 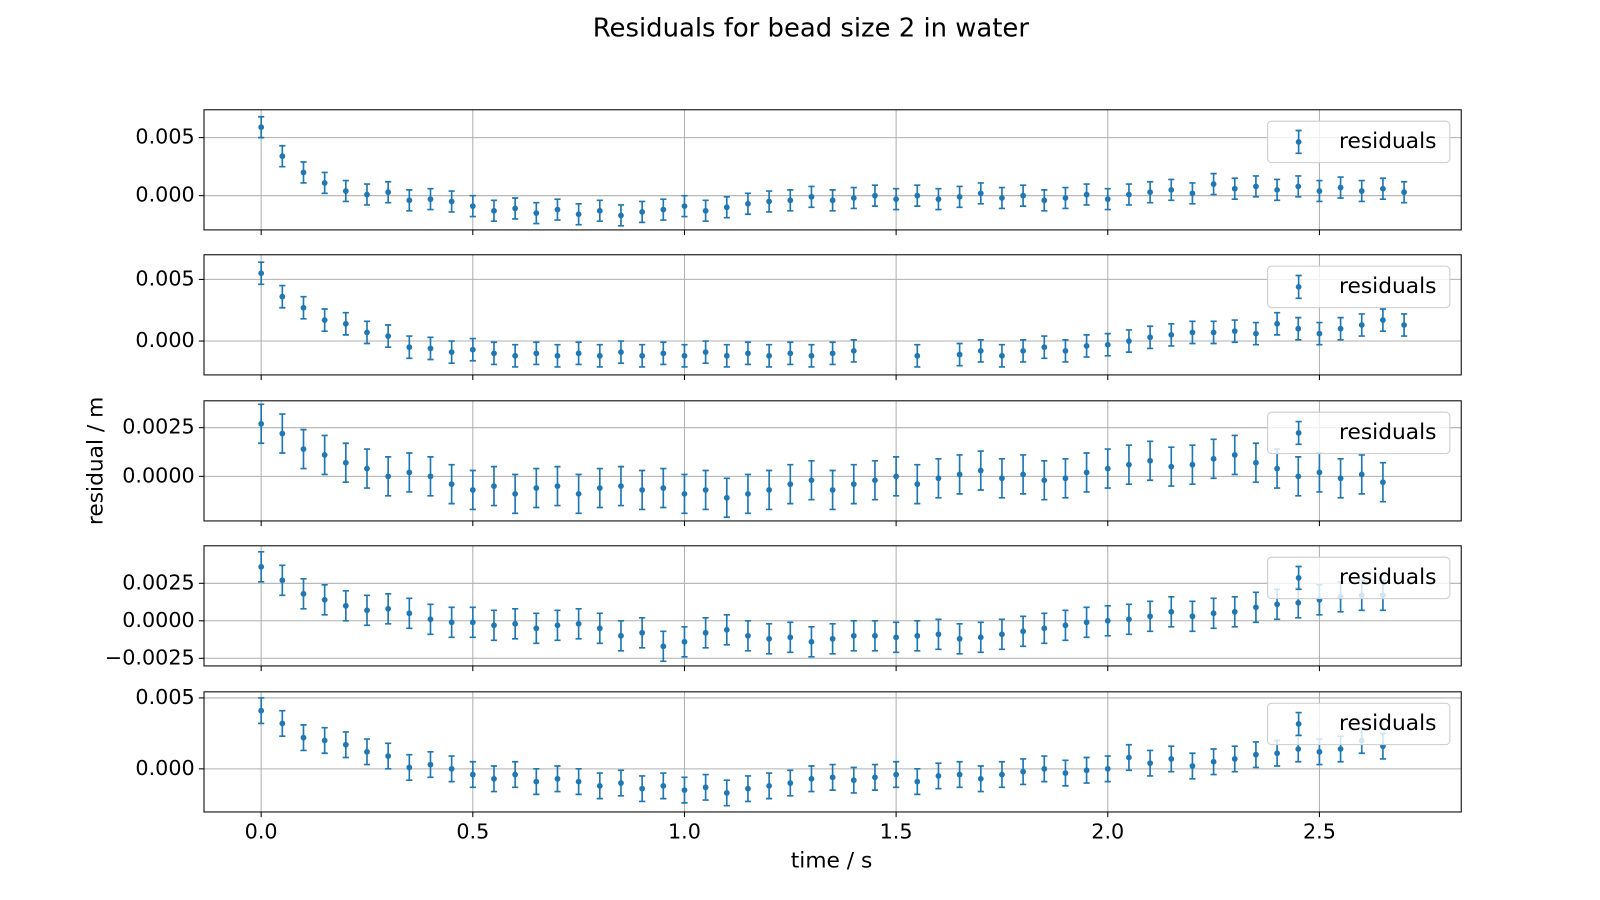 I want to click on plot-area, so click(x=822, y=606).